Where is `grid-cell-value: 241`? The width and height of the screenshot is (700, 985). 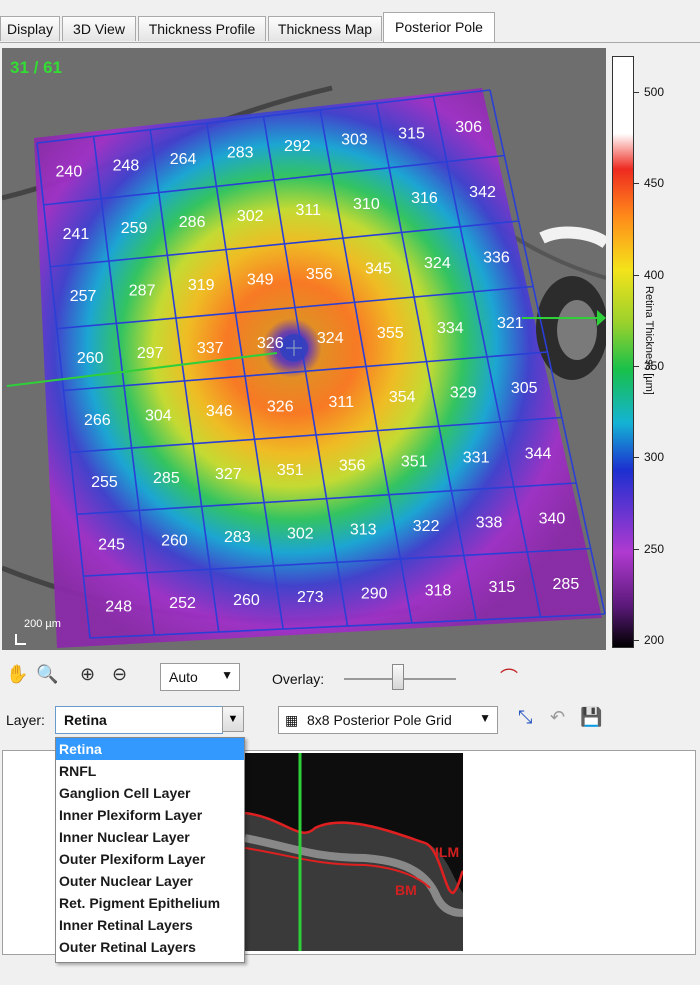
grid-cell-value: 241 is located at coordinates (76, 234).